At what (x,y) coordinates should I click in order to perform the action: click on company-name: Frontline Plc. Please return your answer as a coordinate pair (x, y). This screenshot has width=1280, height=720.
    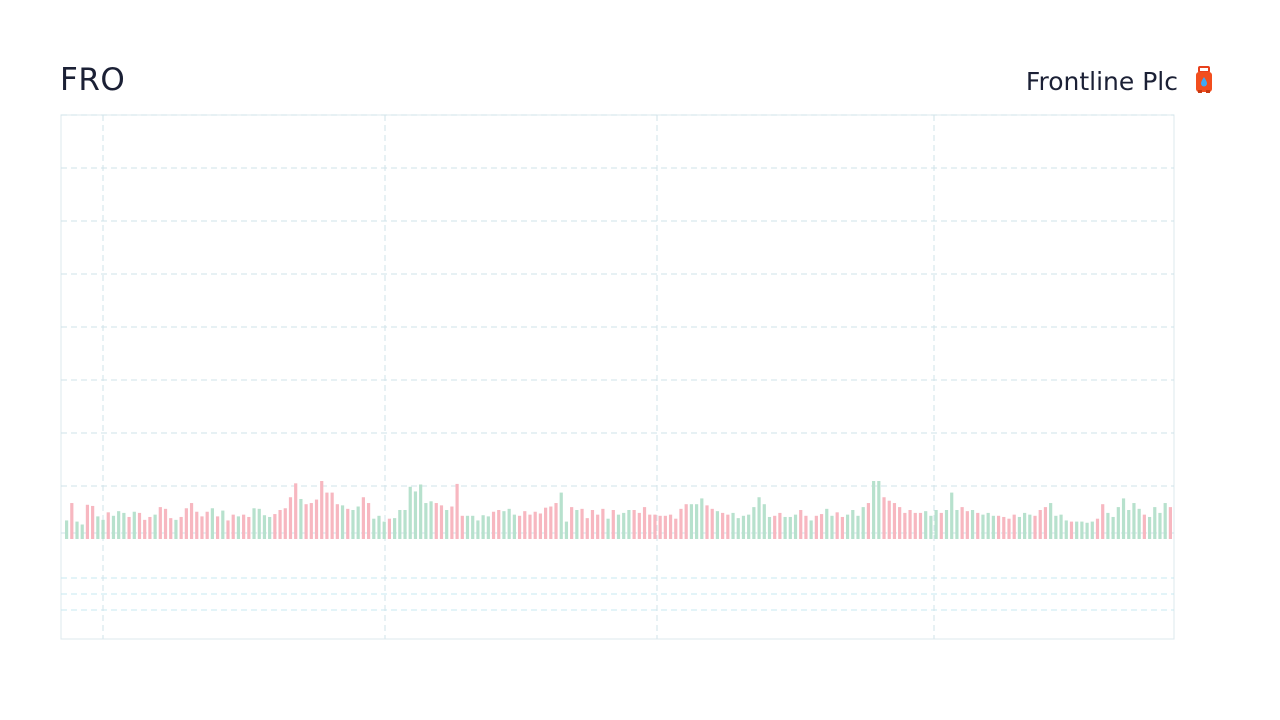
    Looking at the image, I should click on (1101, 81).